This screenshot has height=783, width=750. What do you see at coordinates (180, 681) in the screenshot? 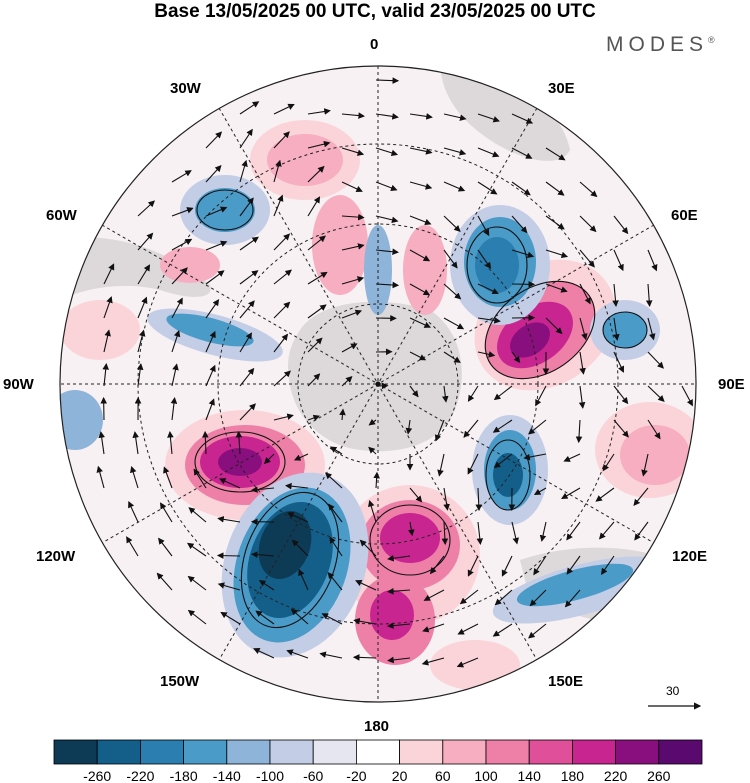
I see `lon-label-150w: 150W` at bounding box center [180, 681].